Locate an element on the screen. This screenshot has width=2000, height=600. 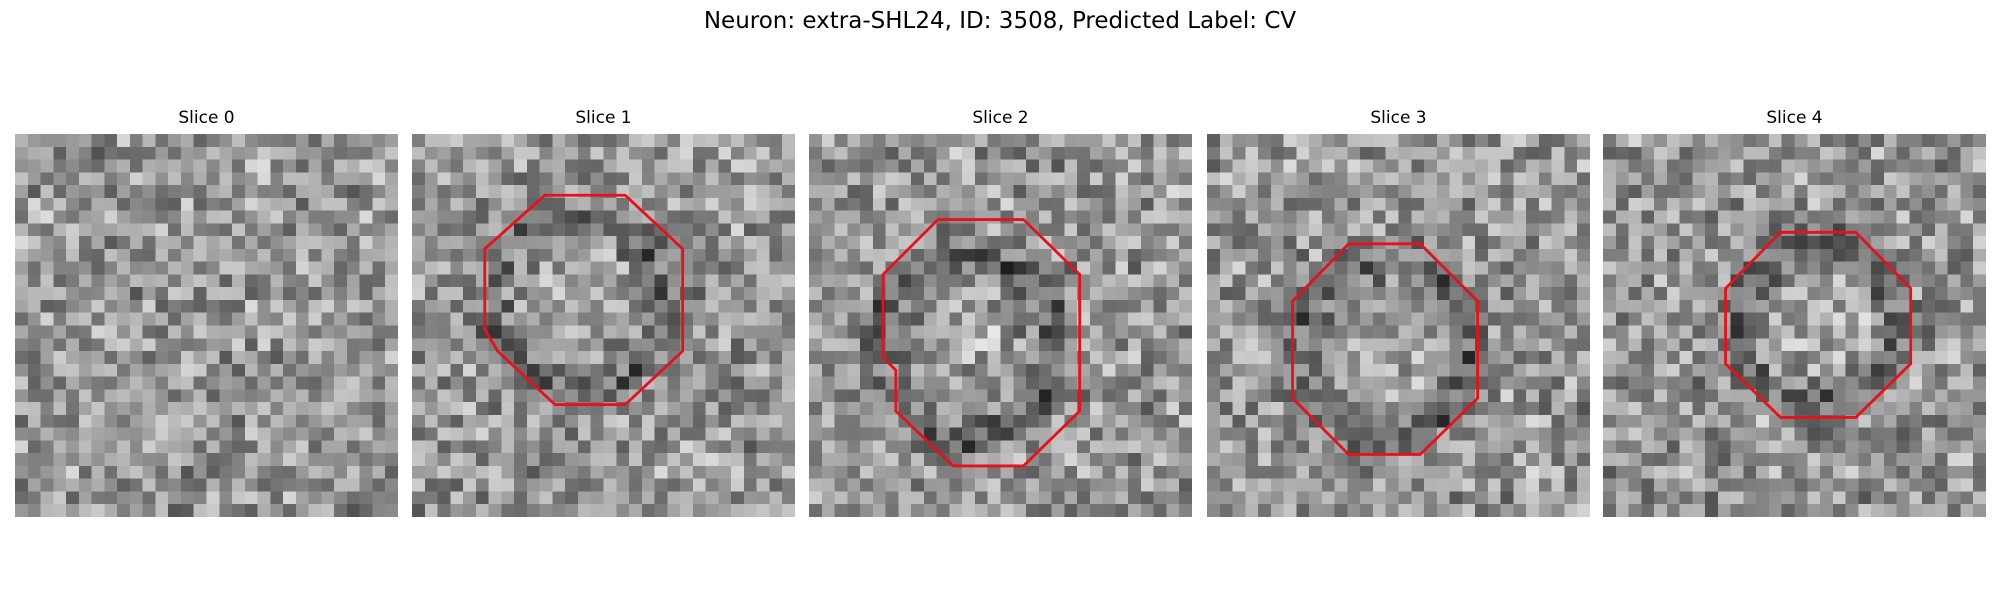
panel-title: Slice 0 is located at coordinates (206, 118).